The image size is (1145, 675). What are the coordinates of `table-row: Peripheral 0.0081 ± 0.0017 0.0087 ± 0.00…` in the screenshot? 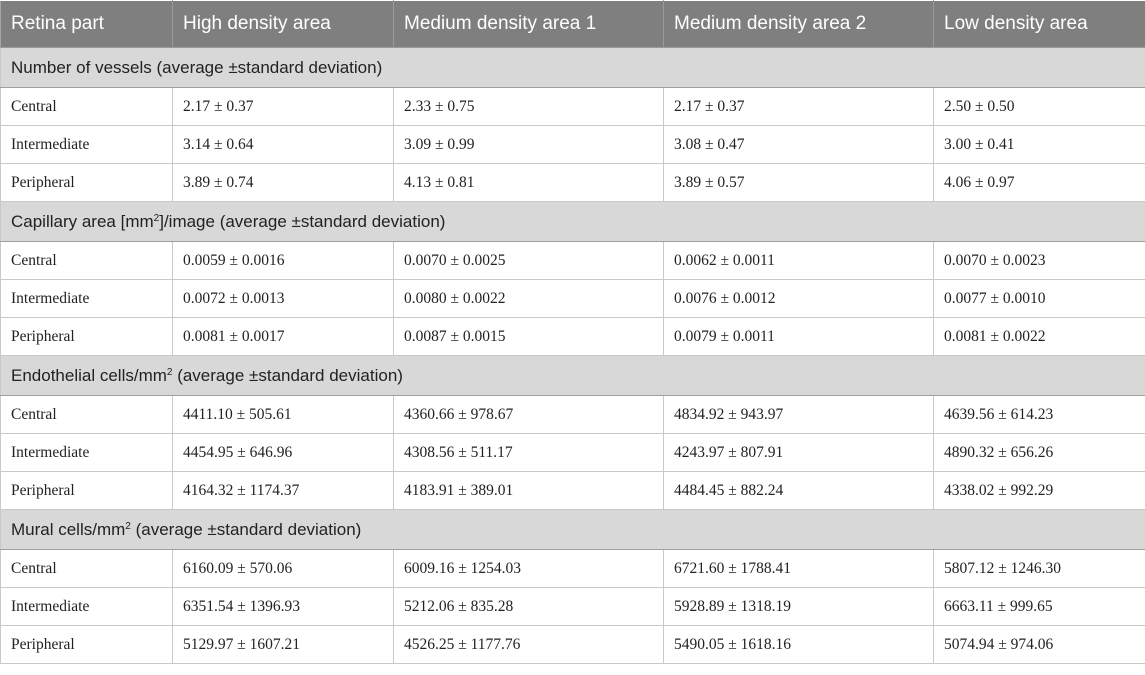 It's located at (572, 336).